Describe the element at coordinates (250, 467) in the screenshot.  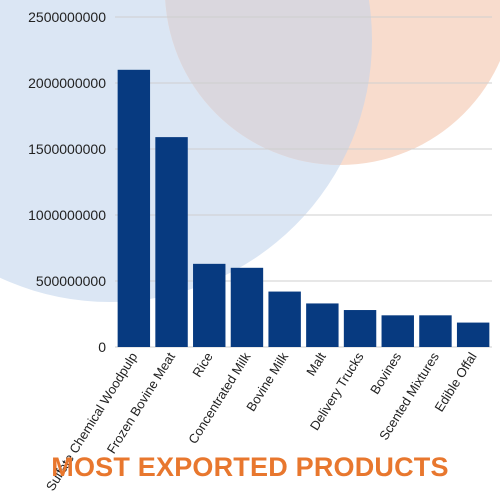
I see `chart-title: MOST EXPORTED PRODUCTS` at that location.